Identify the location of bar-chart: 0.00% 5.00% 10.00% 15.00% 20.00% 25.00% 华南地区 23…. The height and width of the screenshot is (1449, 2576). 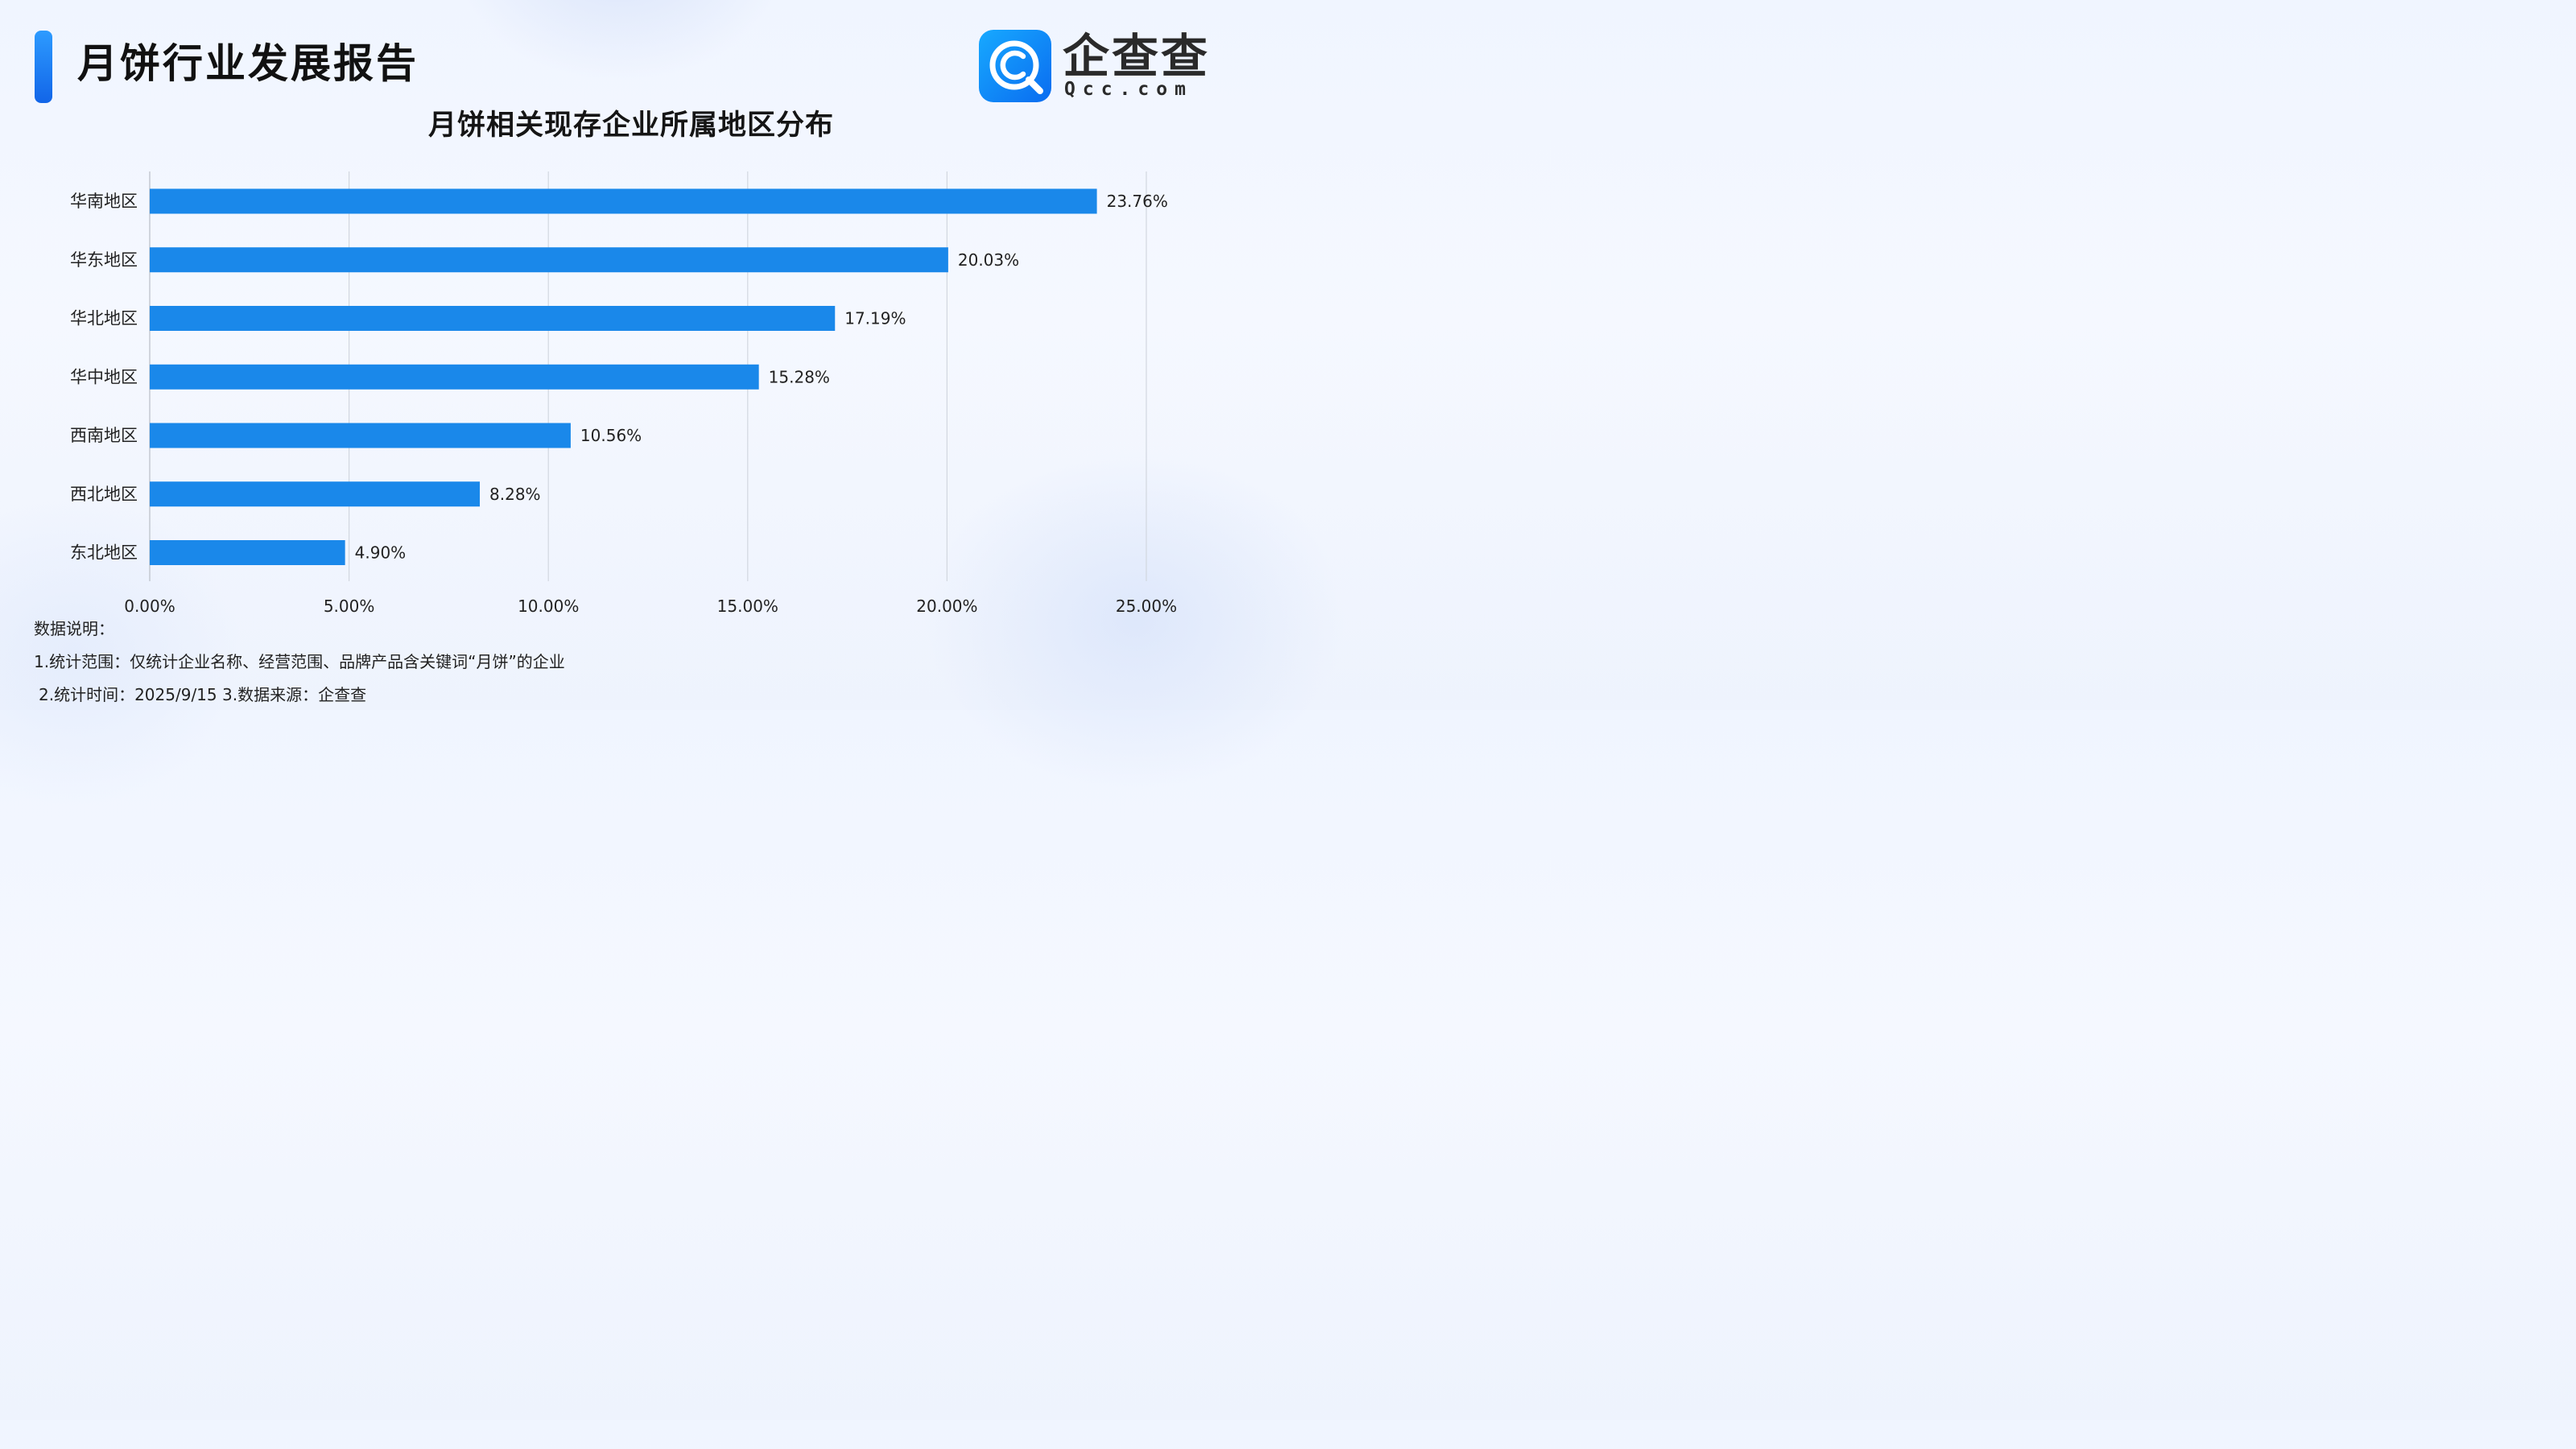
(623, 393).